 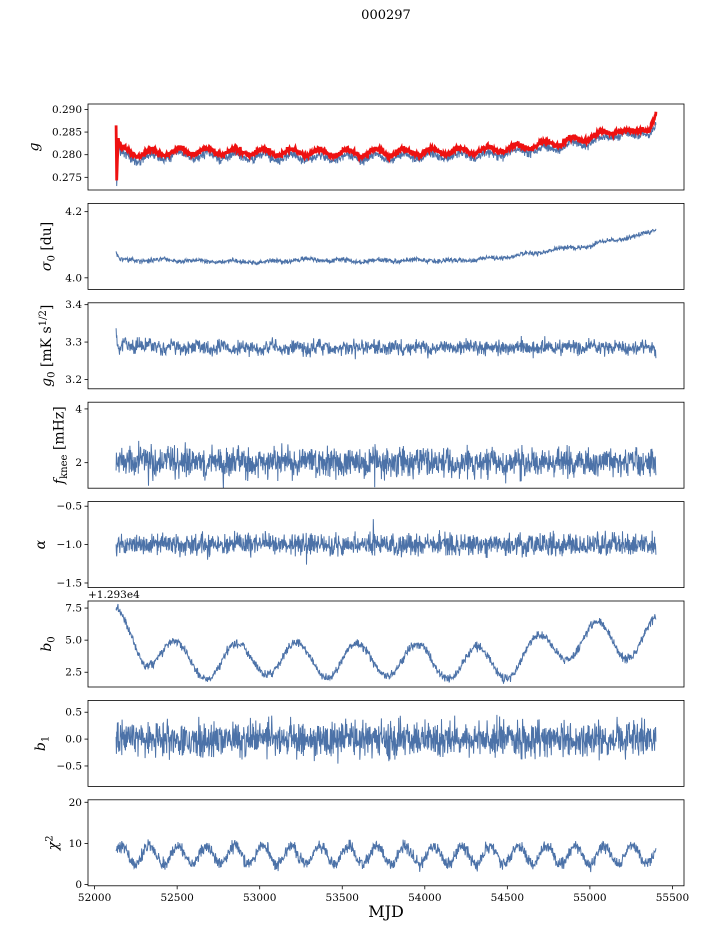 I want to click on ytick-label: 4, so click(x=78, y=409).